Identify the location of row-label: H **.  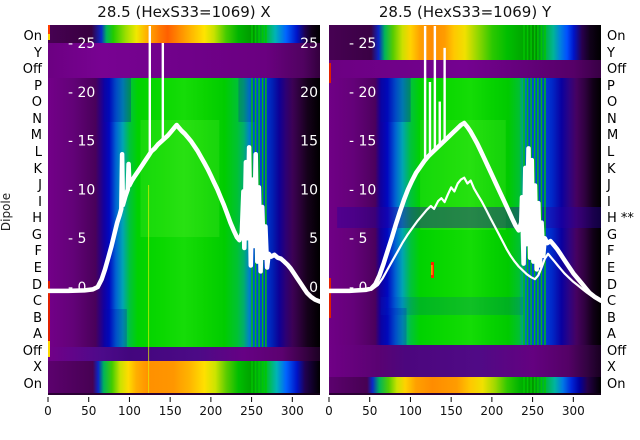
(620, 219).